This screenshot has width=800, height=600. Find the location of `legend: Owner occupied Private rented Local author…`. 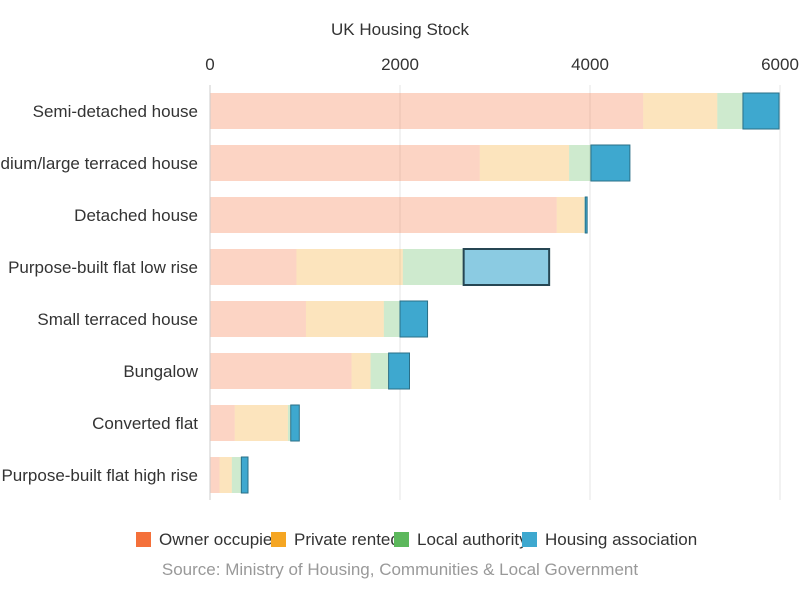

legend: Owner occupied Private rented Local author… is located at coordinates (400, 540).